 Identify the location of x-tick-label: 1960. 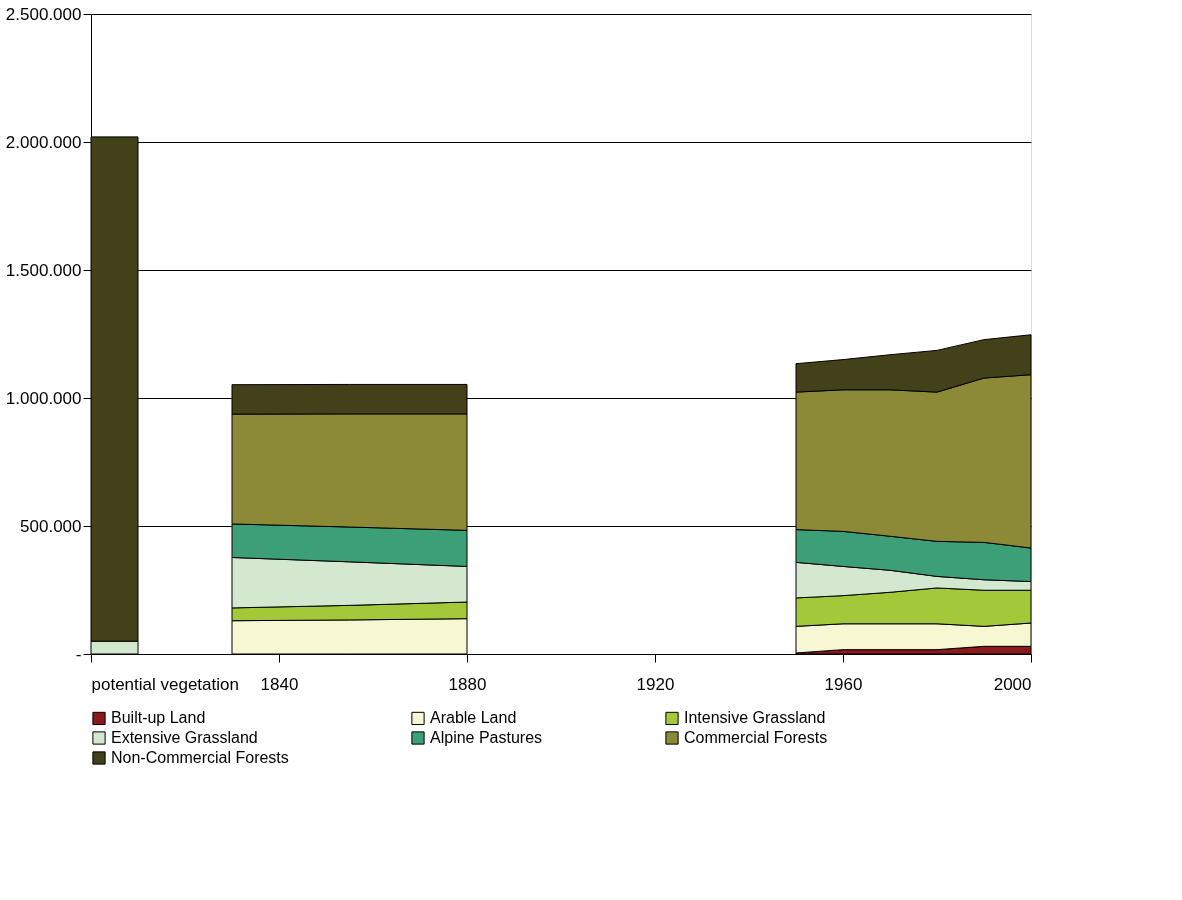
(843, 684).